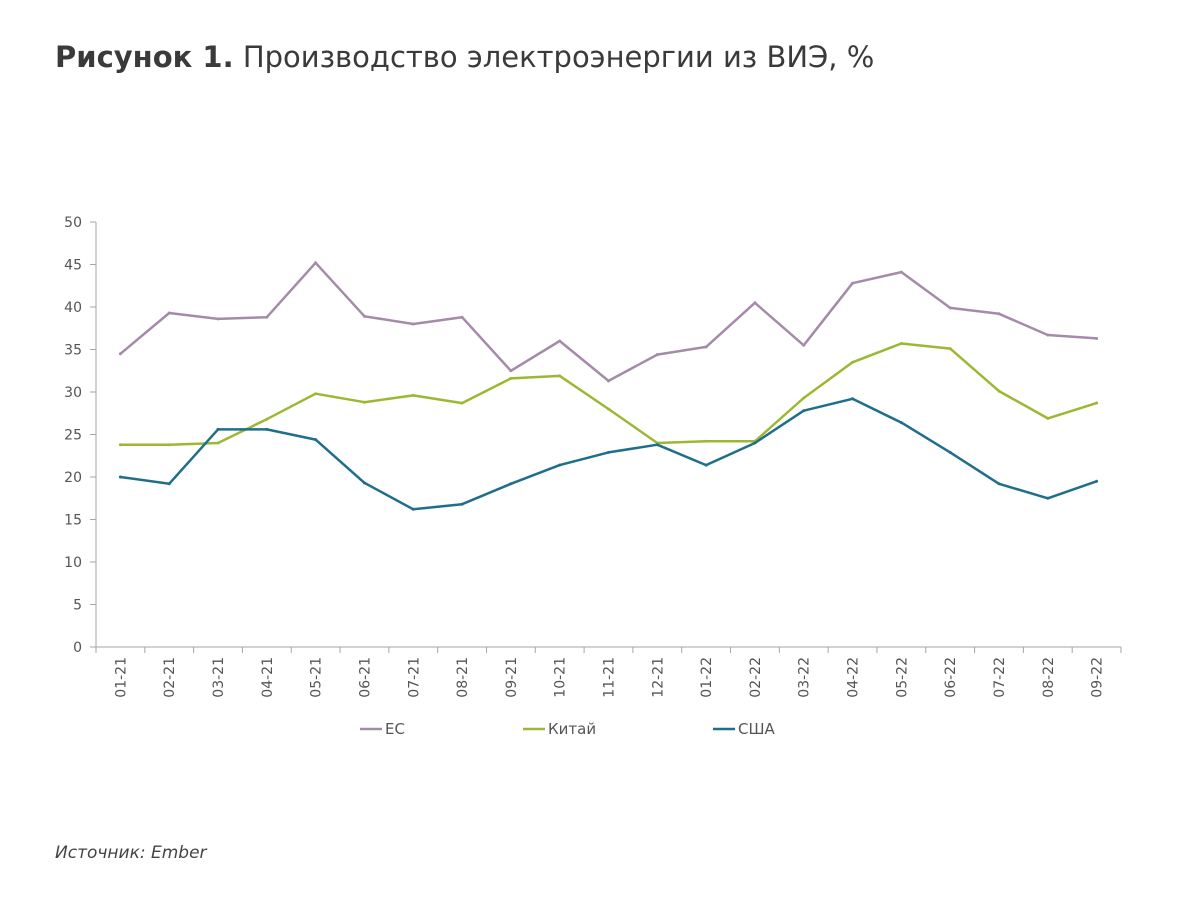  Describe the element at coordinates (73, 478) in the screenshot. I see `y-tick-label: 20` at that location.